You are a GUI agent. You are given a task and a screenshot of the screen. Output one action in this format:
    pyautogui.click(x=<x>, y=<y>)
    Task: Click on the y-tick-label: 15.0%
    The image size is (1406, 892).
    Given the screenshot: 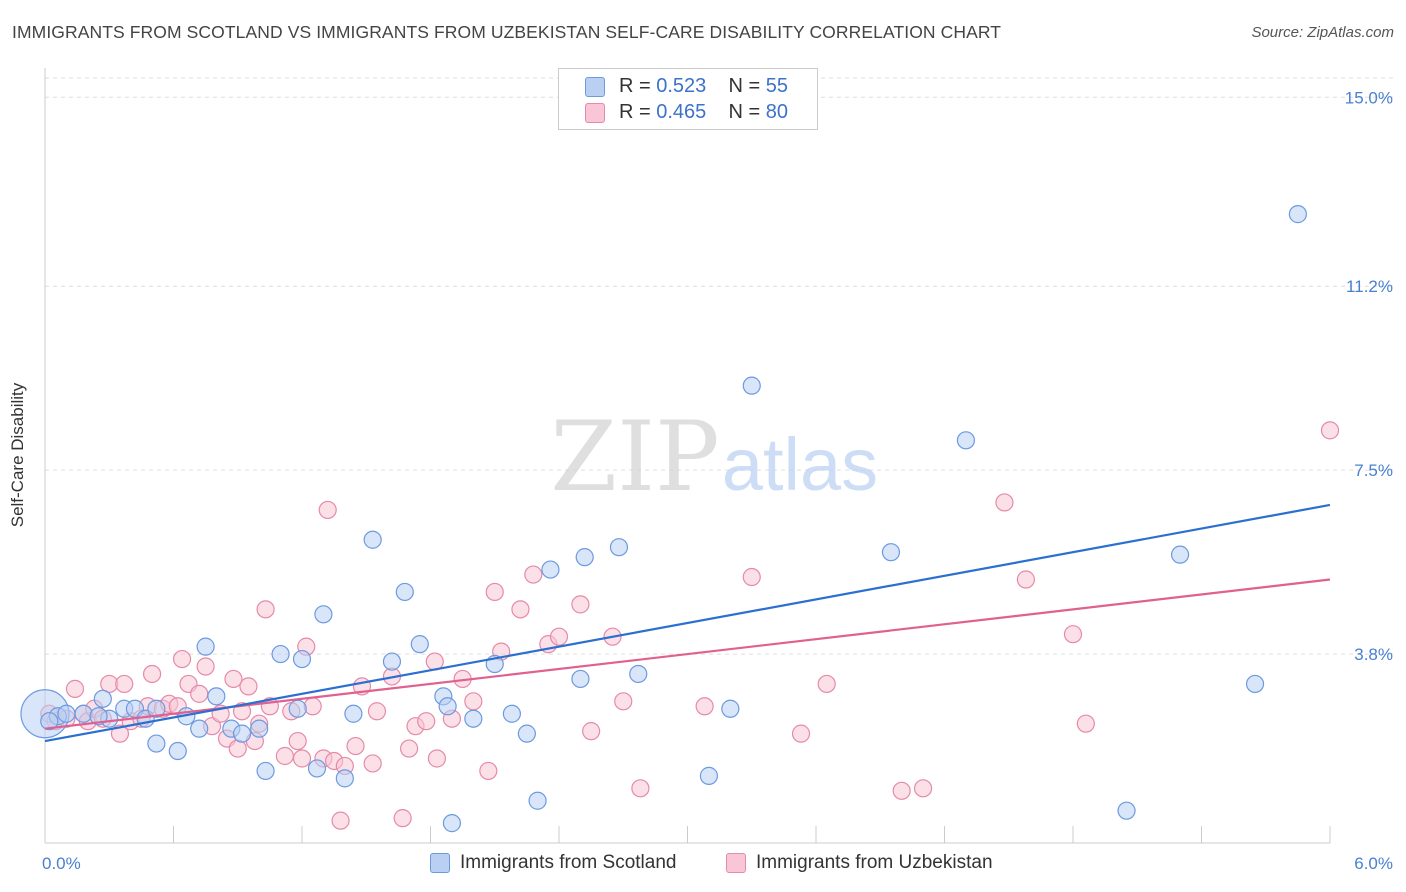 What is the action you would take?
    pyautogui.click(x=1369, y=97)
    